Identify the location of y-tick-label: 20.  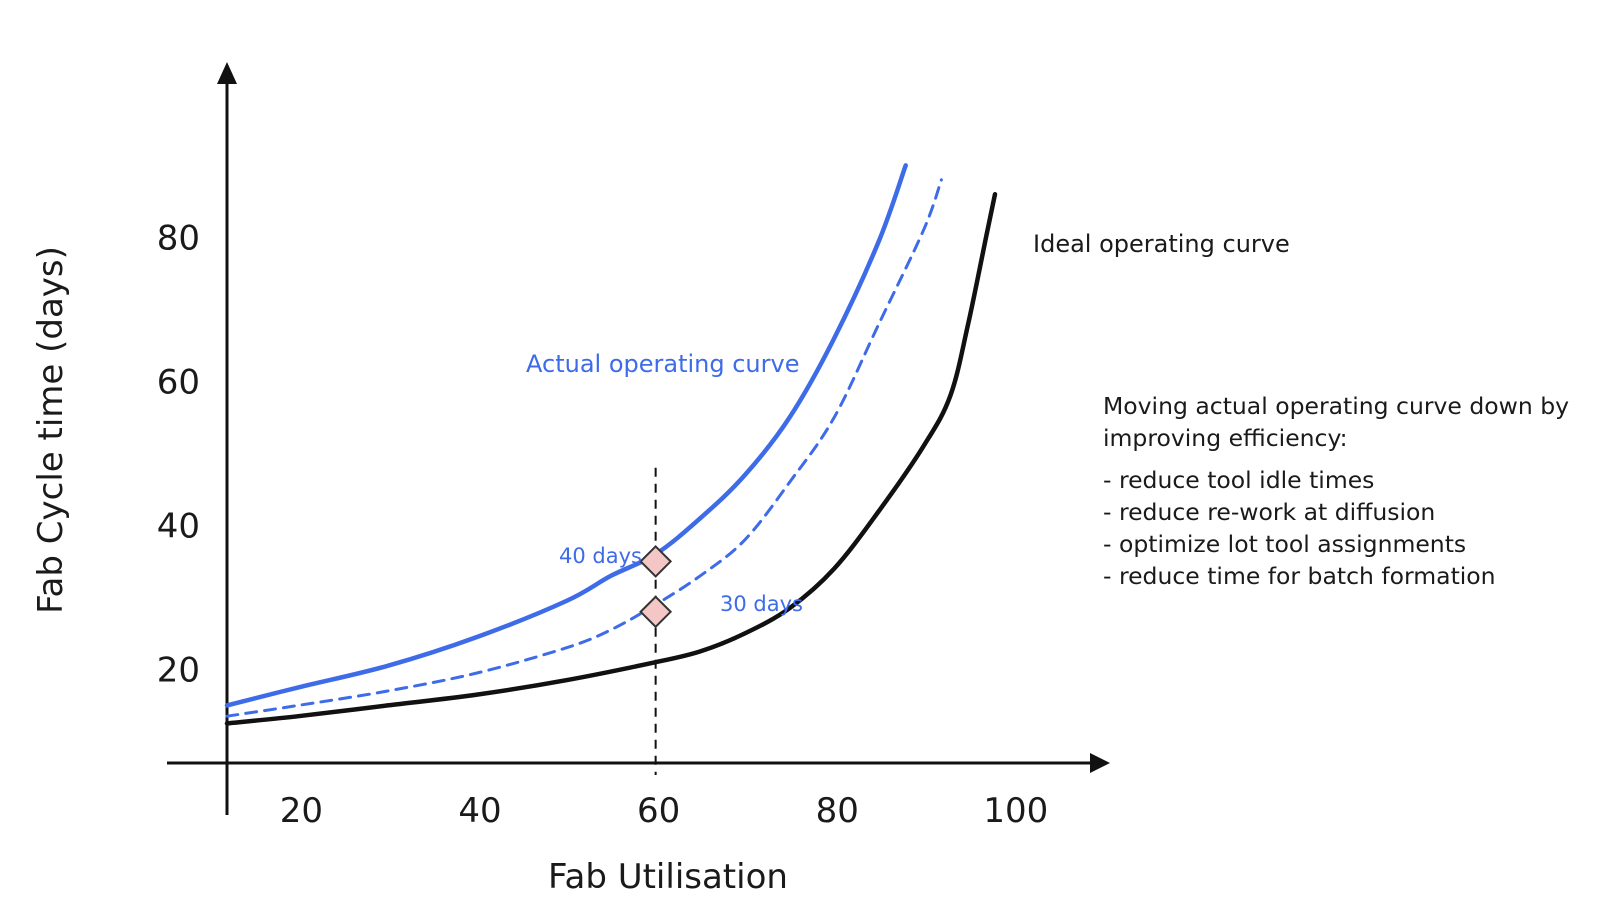
(178, 670).